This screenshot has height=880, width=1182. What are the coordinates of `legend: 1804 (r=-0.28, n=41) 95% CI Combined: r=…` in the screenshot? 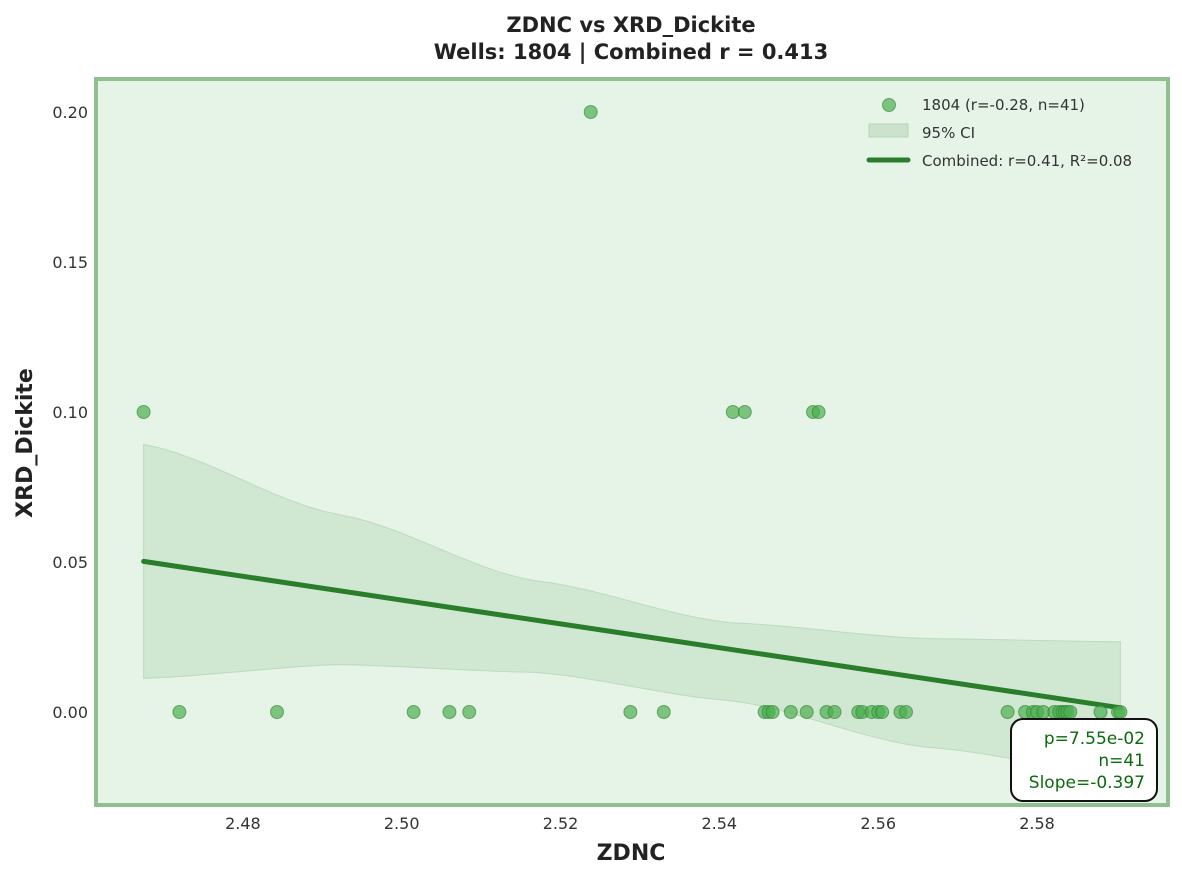 It's located at (999, 133).